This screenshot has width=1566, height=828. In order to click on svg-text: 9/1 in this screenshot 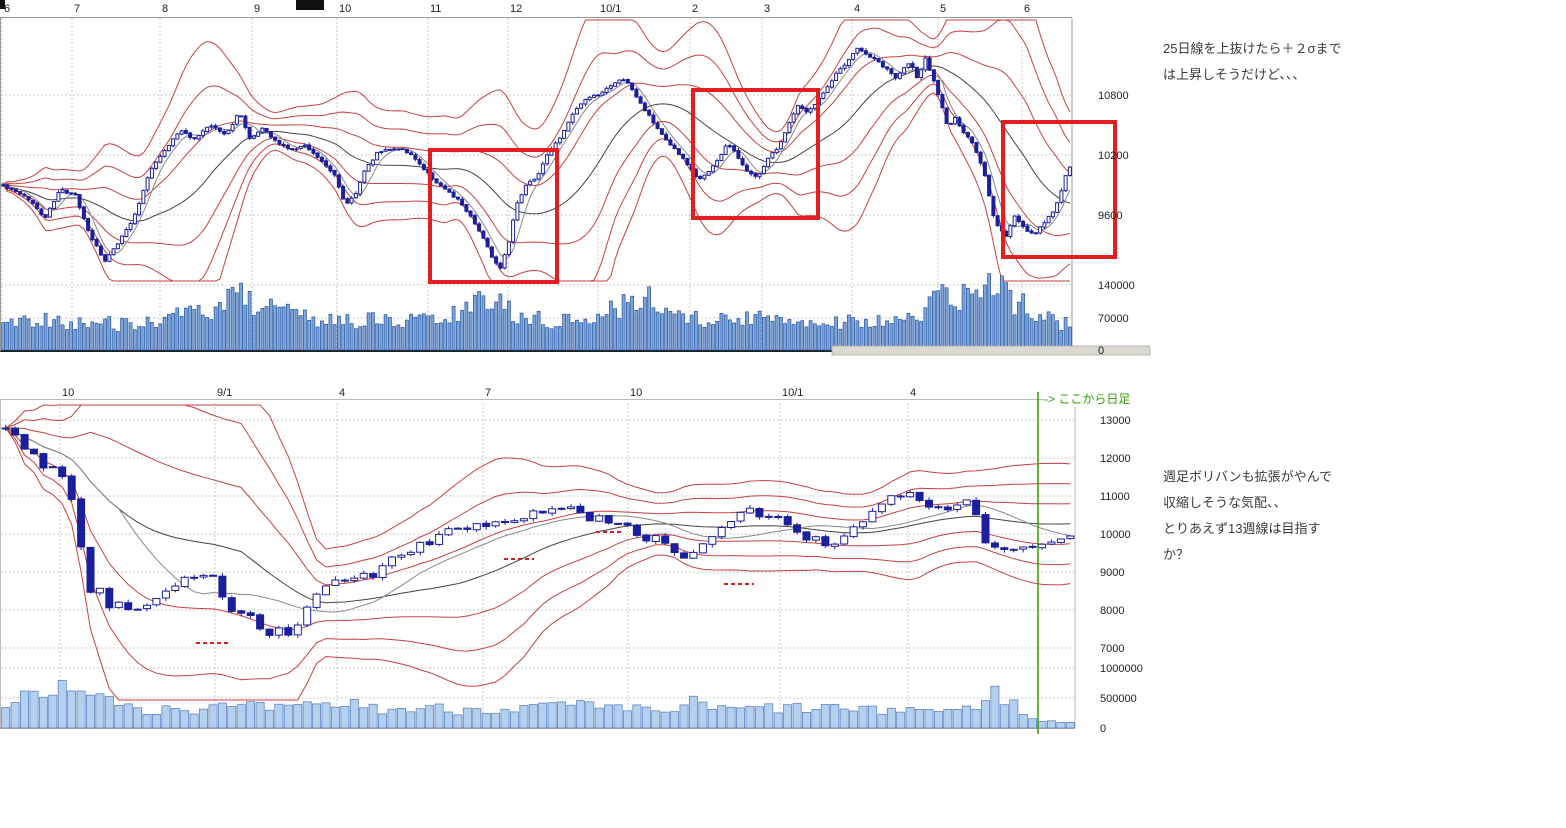, I will do `click(224, 393)`.